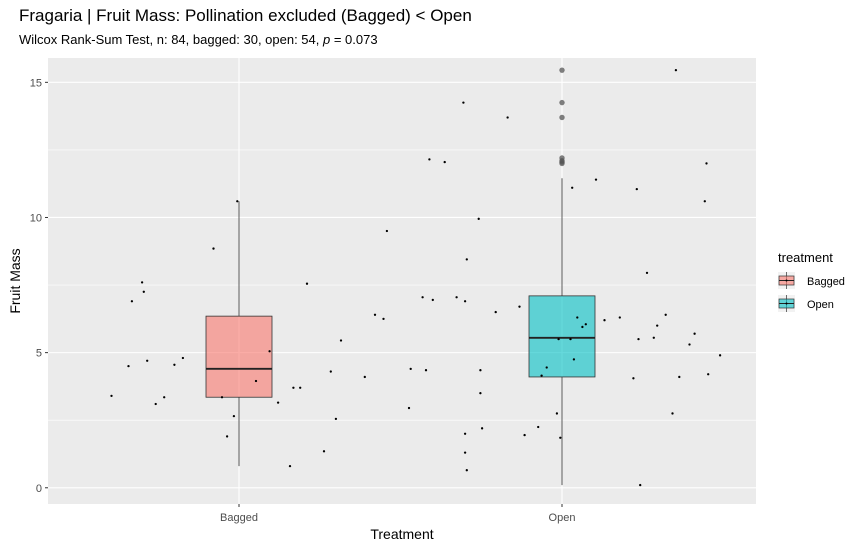 The image size is (865, 549). I want to click on legend-title: treatment, so click(805, 257).